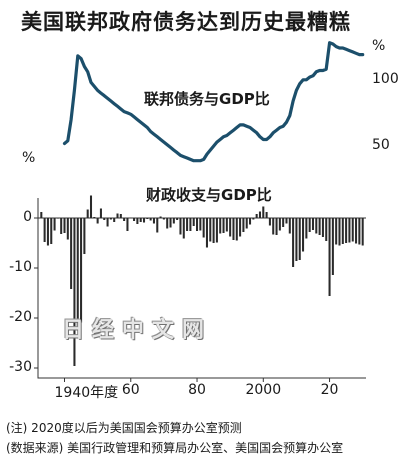  What do you see at coordinates (86, 393) in the screenshot?
I see `bar-x-tick-label: 1940年度` at bounding box center [86, 393].